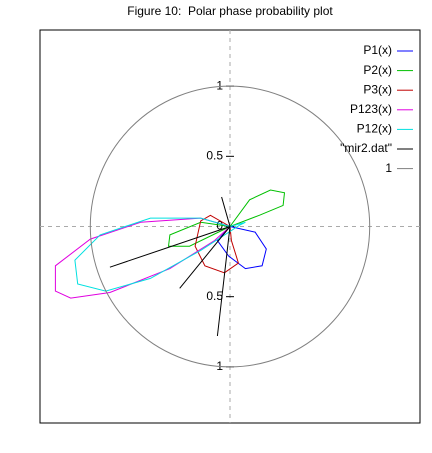 Image resolution: width=432 pixels, height=453 pixels. I want to click on chart-title: Figure 10: Polar phase probability plot, so click(230, 11).